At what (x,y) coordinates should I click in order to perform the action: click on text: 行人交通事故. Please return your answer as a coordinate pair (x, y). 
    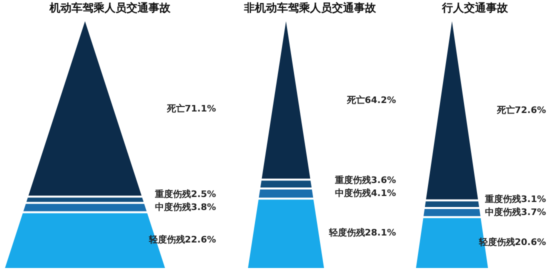
    Looking at the image, I should click on (475, 7).